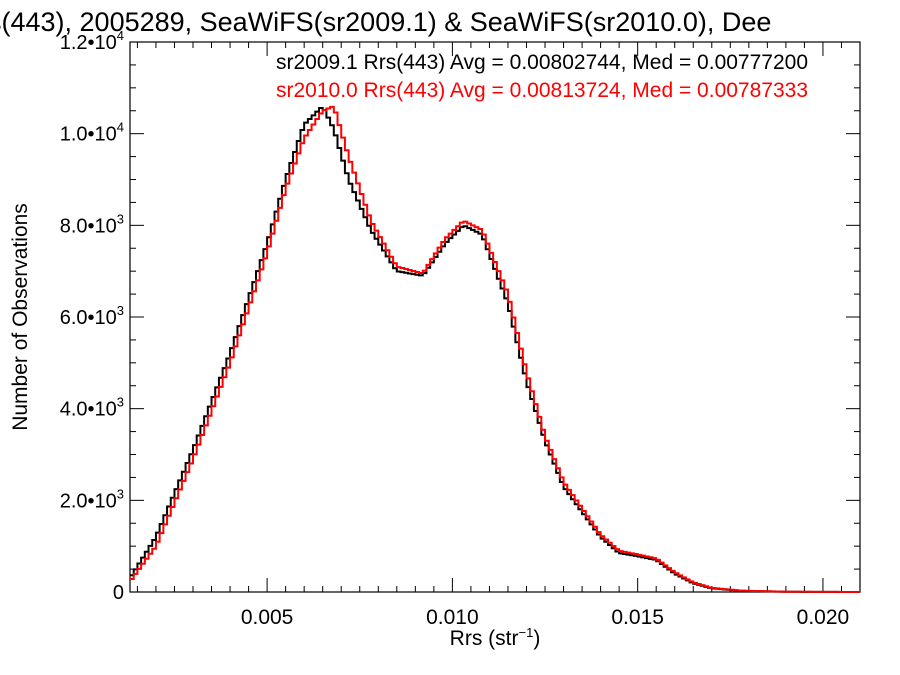 The width and height of the screenshot is (900, 675). I want to click on x-tick-label: 0.010, so click(452, 617).